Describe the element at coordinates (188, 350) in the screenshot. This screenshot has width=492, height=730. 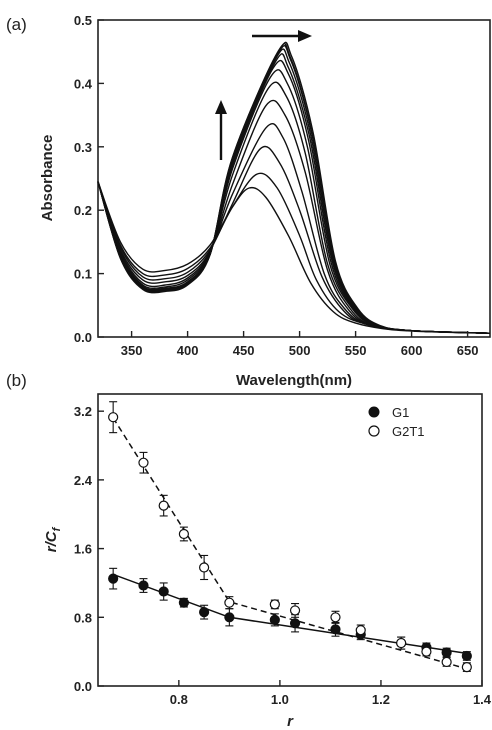
I see `x-tick-label: 400` at that location.